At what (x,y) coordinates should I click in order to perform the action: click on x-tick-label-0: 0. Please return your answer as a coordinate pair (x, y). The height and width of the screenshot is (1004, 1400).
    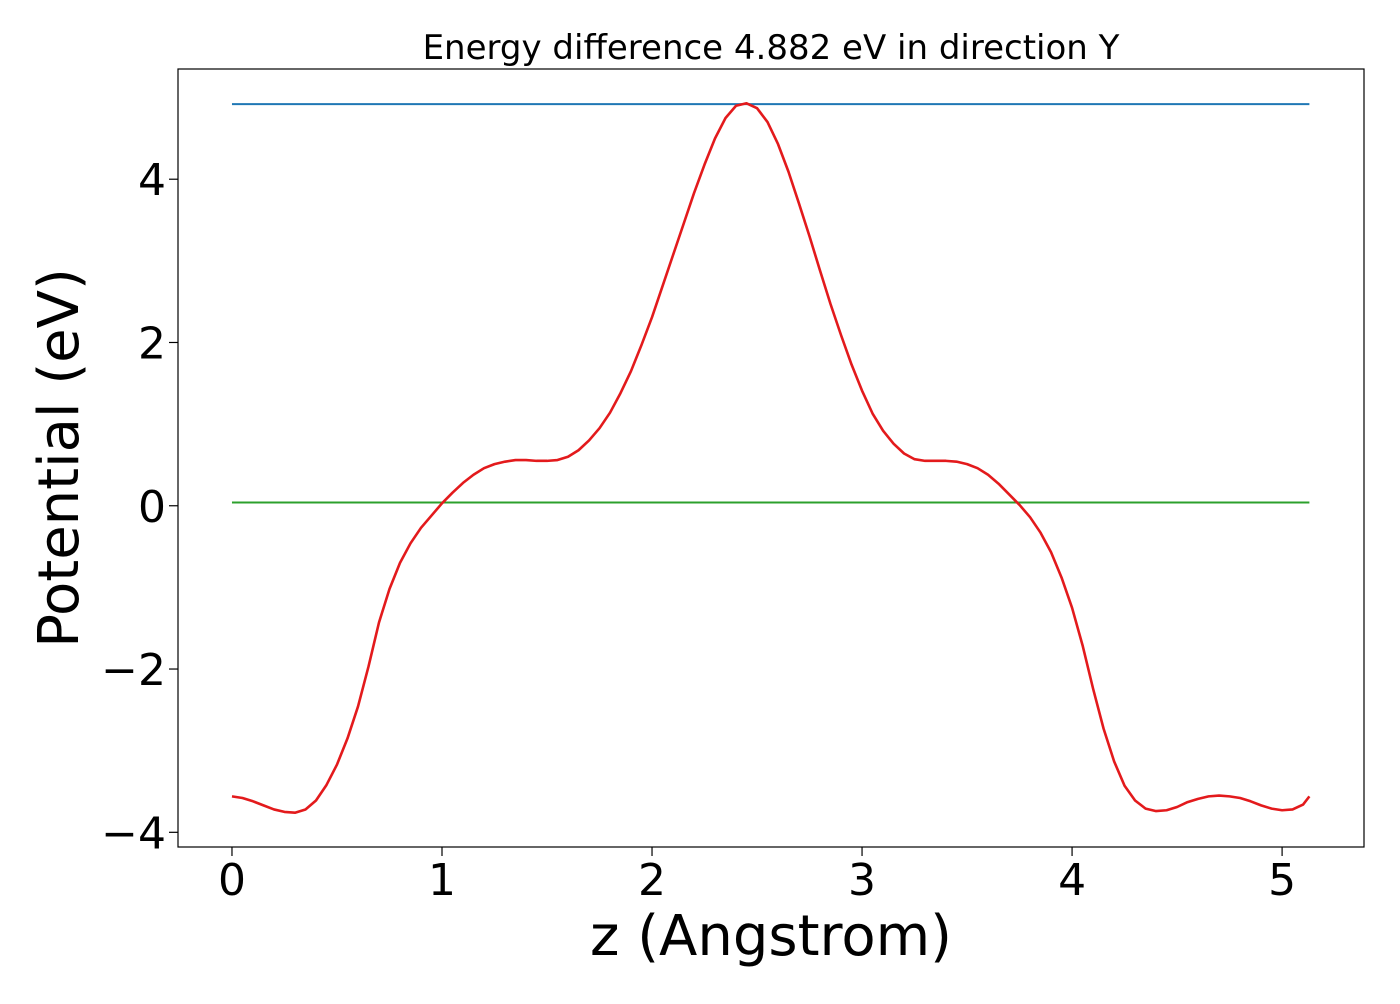
    Looking at the image, I should click on (232, 880).